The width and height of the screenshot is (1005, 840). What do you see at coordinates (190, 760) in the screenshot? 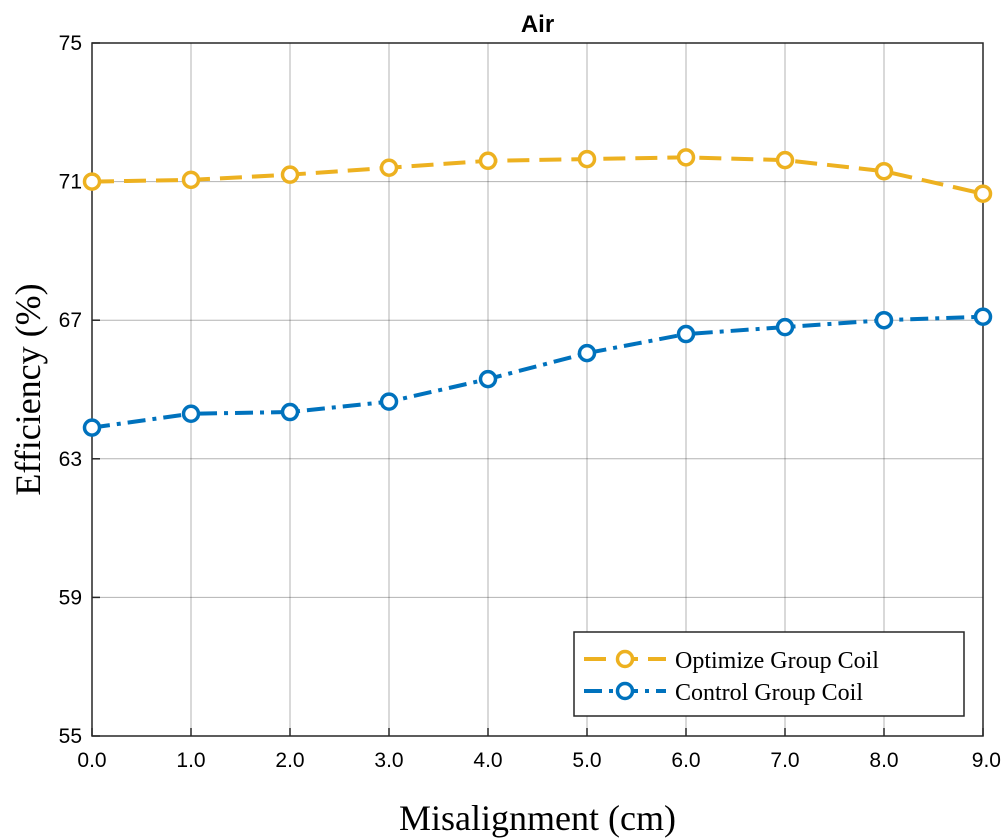
I see `x-tick-label: 1.0` at bounding box center [190, 760].